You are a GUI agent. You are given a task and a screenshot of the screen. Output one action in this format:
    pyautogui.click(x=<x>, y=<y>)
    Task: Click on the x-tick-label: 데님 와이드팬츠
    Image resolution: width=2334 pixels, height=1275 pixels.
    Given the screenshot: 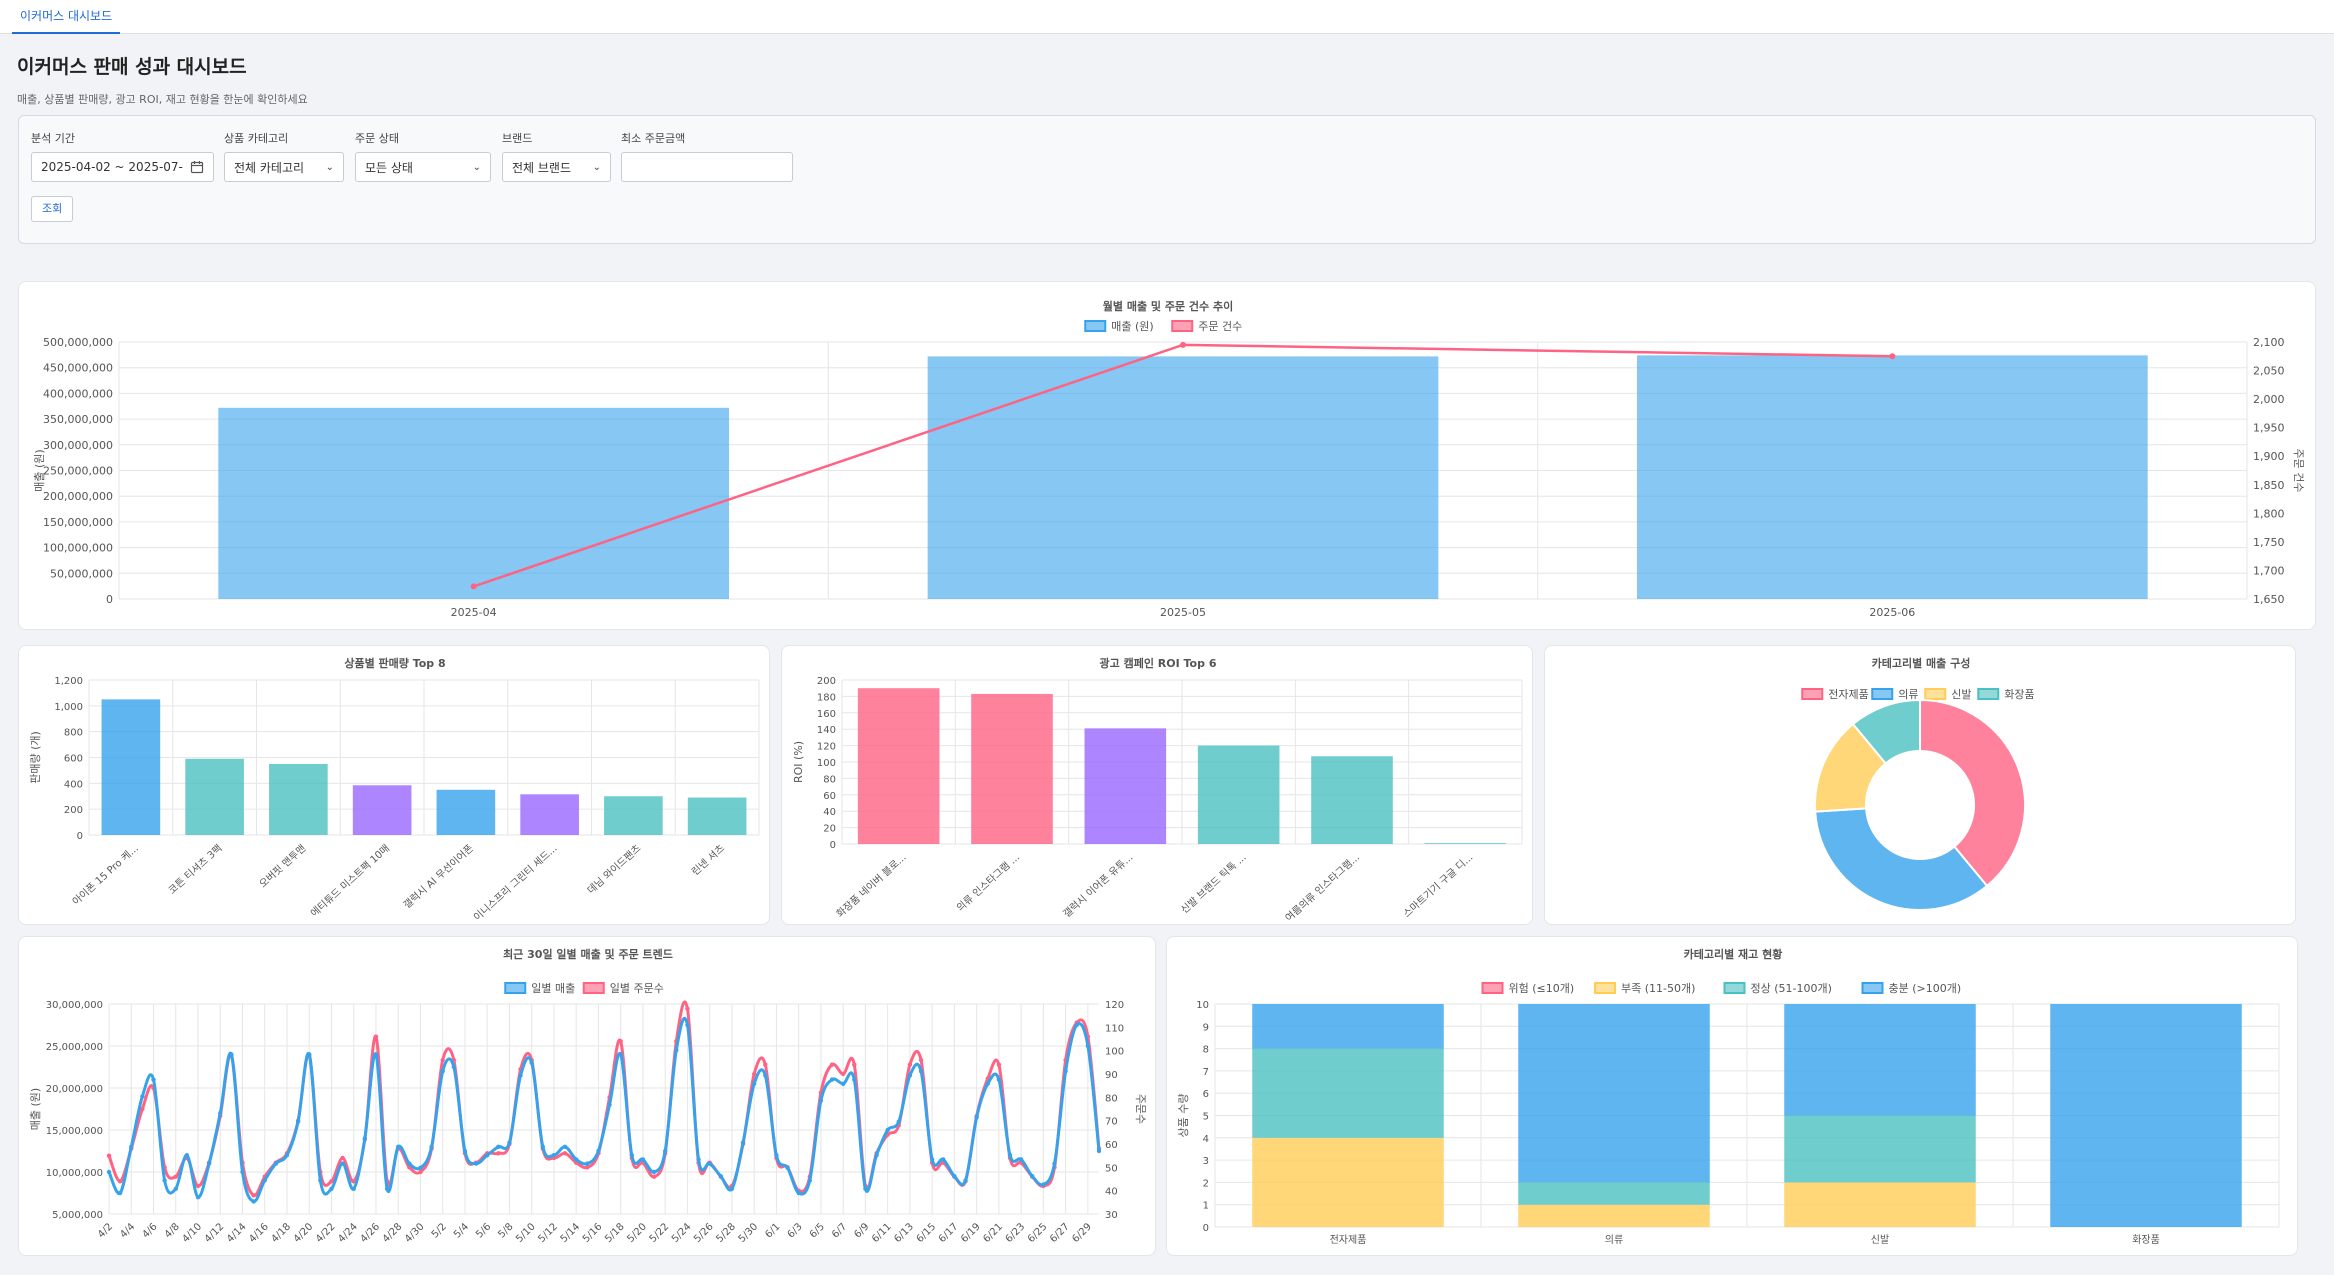 What is the action you would take?
    pyautogui.click(x=614, y=869)
    